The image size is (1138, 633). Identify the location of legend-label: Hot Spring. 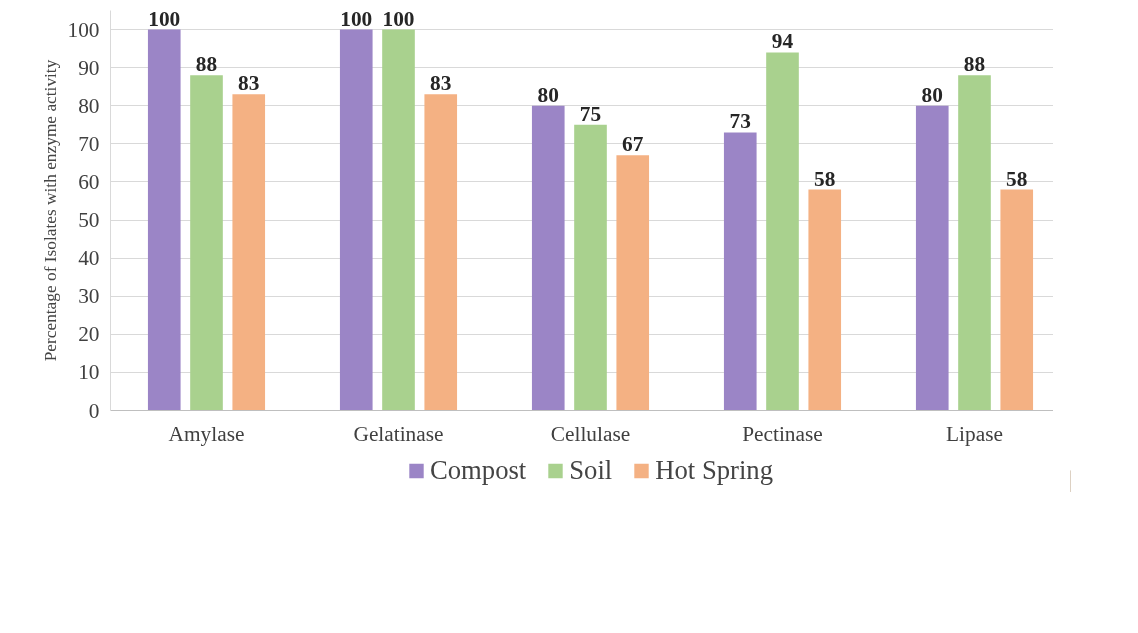
(714, 470).